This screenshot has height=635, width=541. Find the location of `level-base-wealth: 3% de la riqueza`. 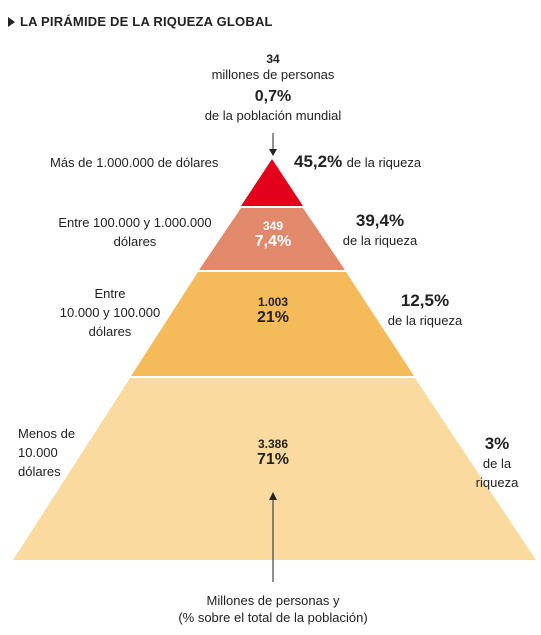

level-base-wealth: 3% de la riqueza is located at coordinates (497, 463).